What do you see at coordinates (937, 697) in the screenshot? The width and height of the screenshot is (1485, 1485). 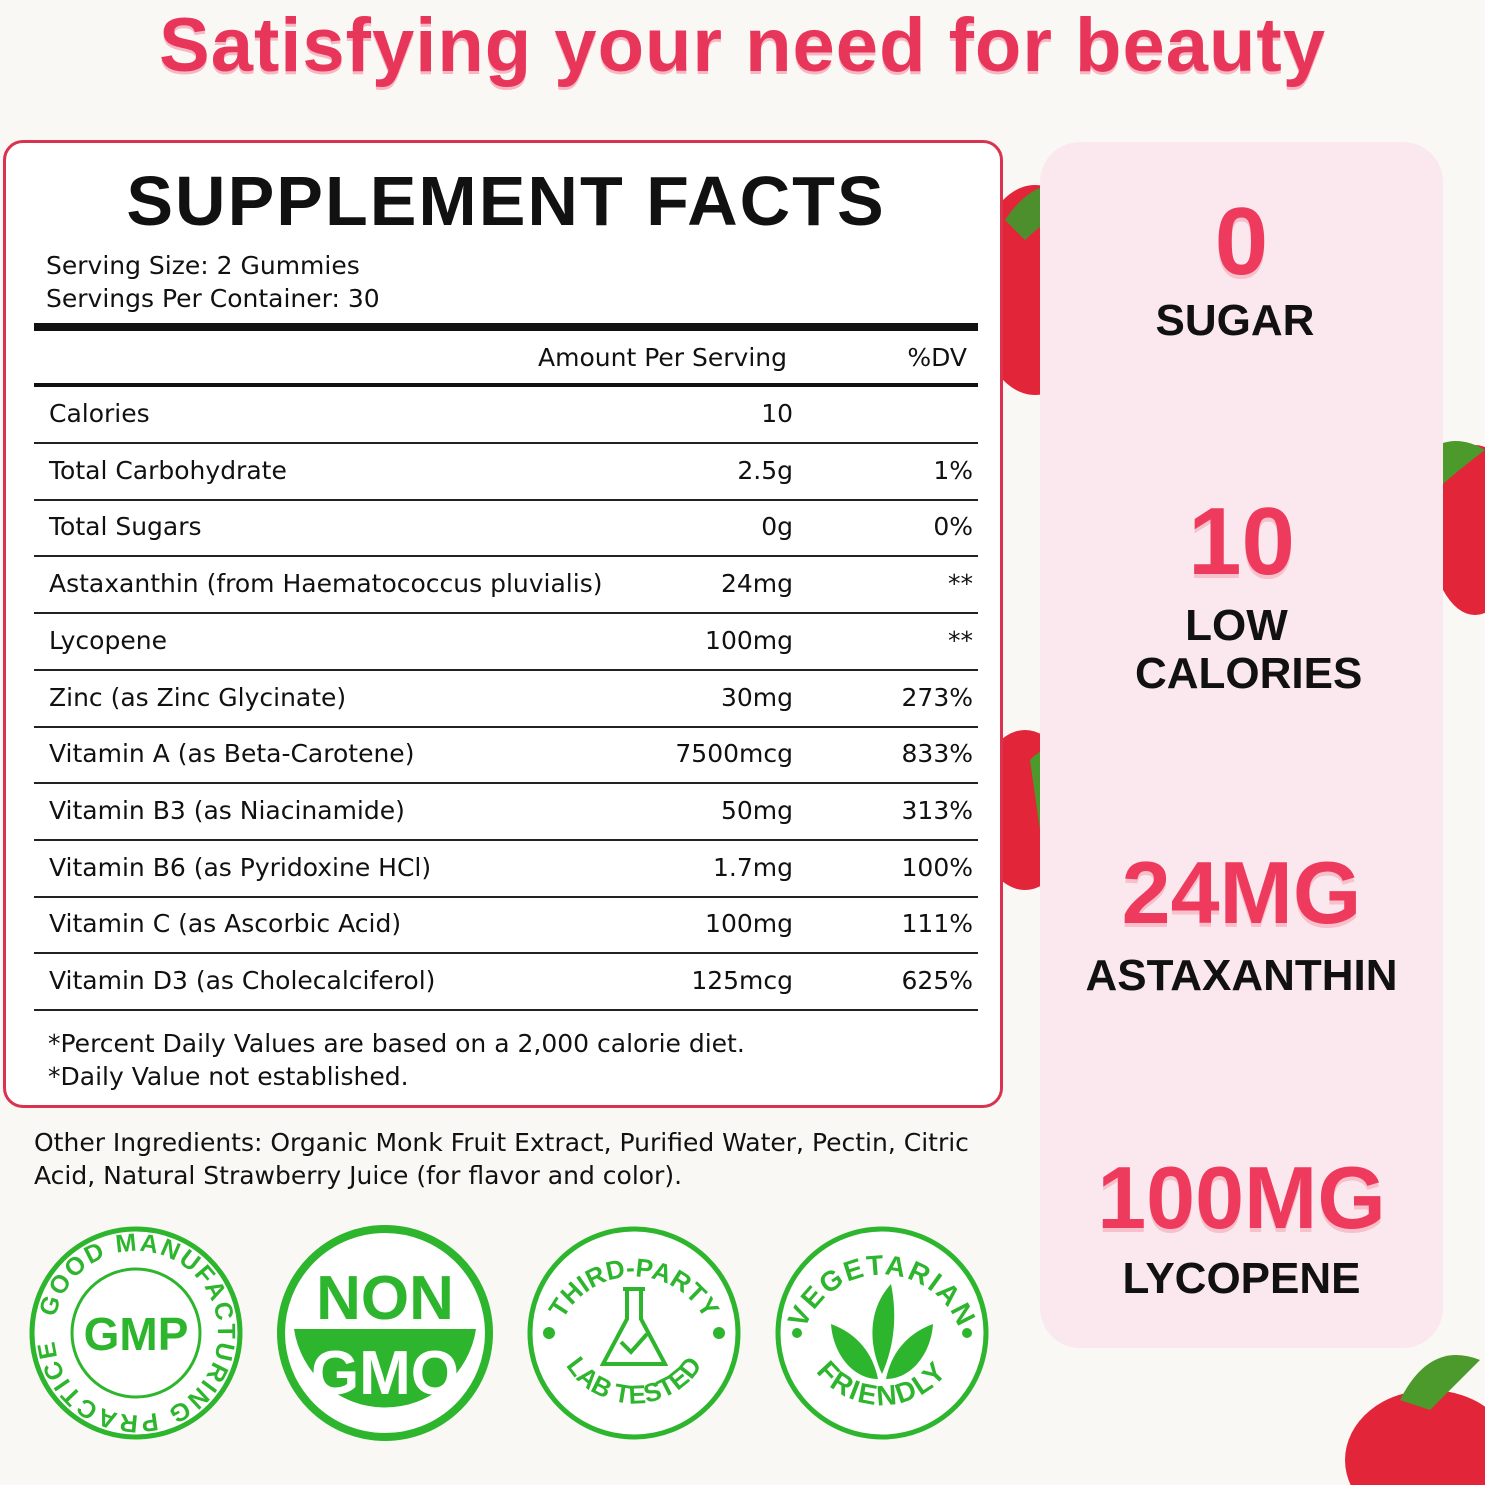 I see `nutrient-dv: 273%` at bounding box center [937, 697].